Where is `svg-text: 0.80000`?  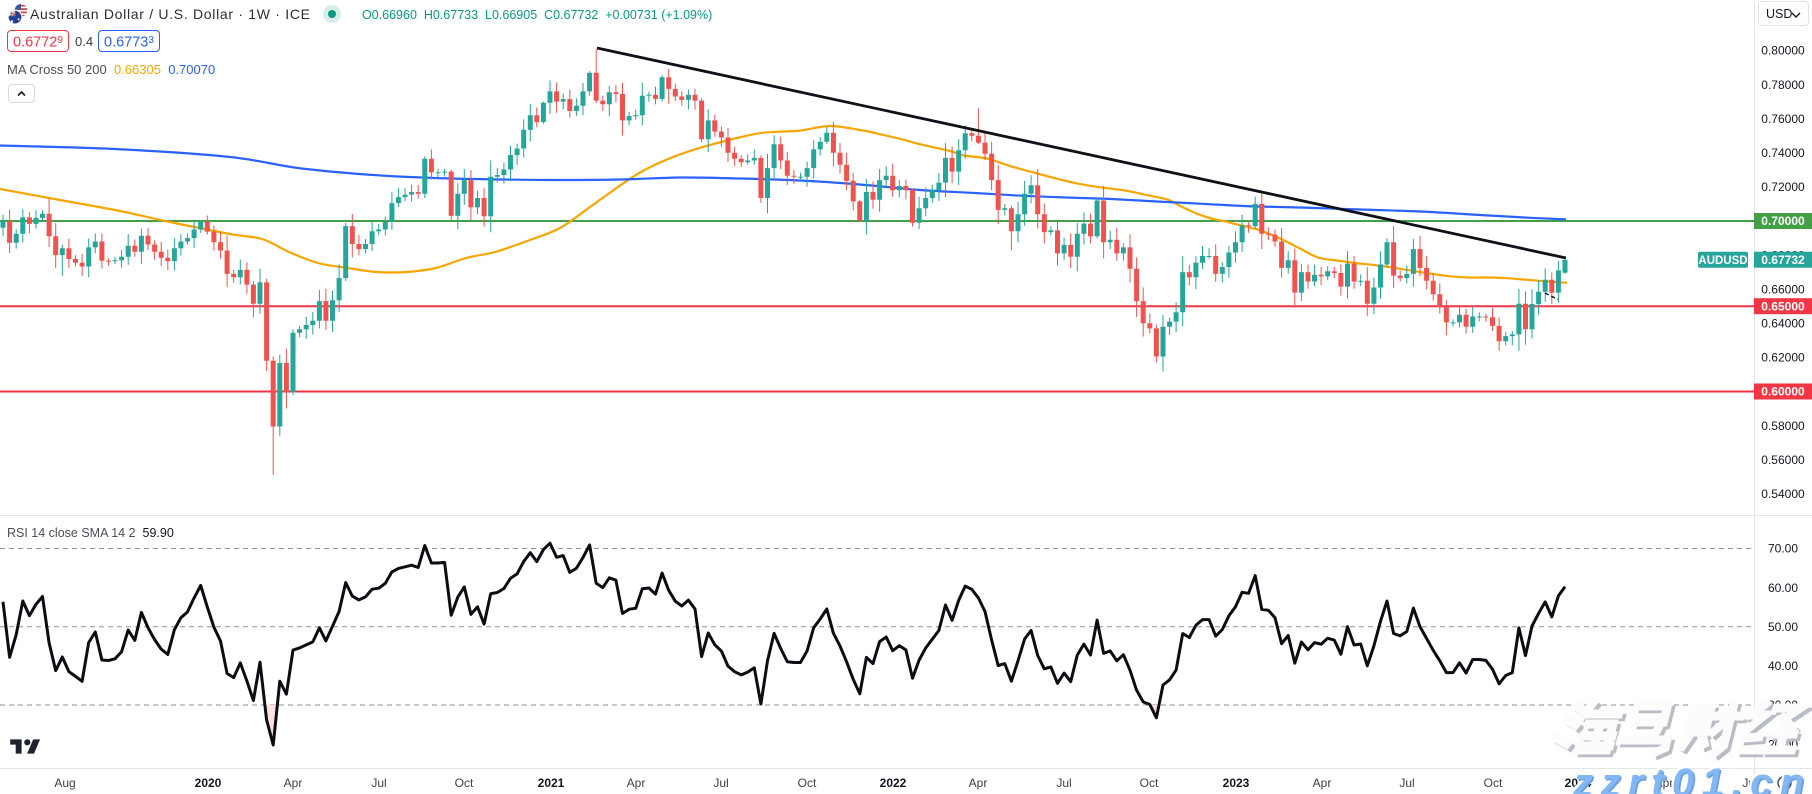
svg-text: 0.80000 is located at coordinates (1783, 51).